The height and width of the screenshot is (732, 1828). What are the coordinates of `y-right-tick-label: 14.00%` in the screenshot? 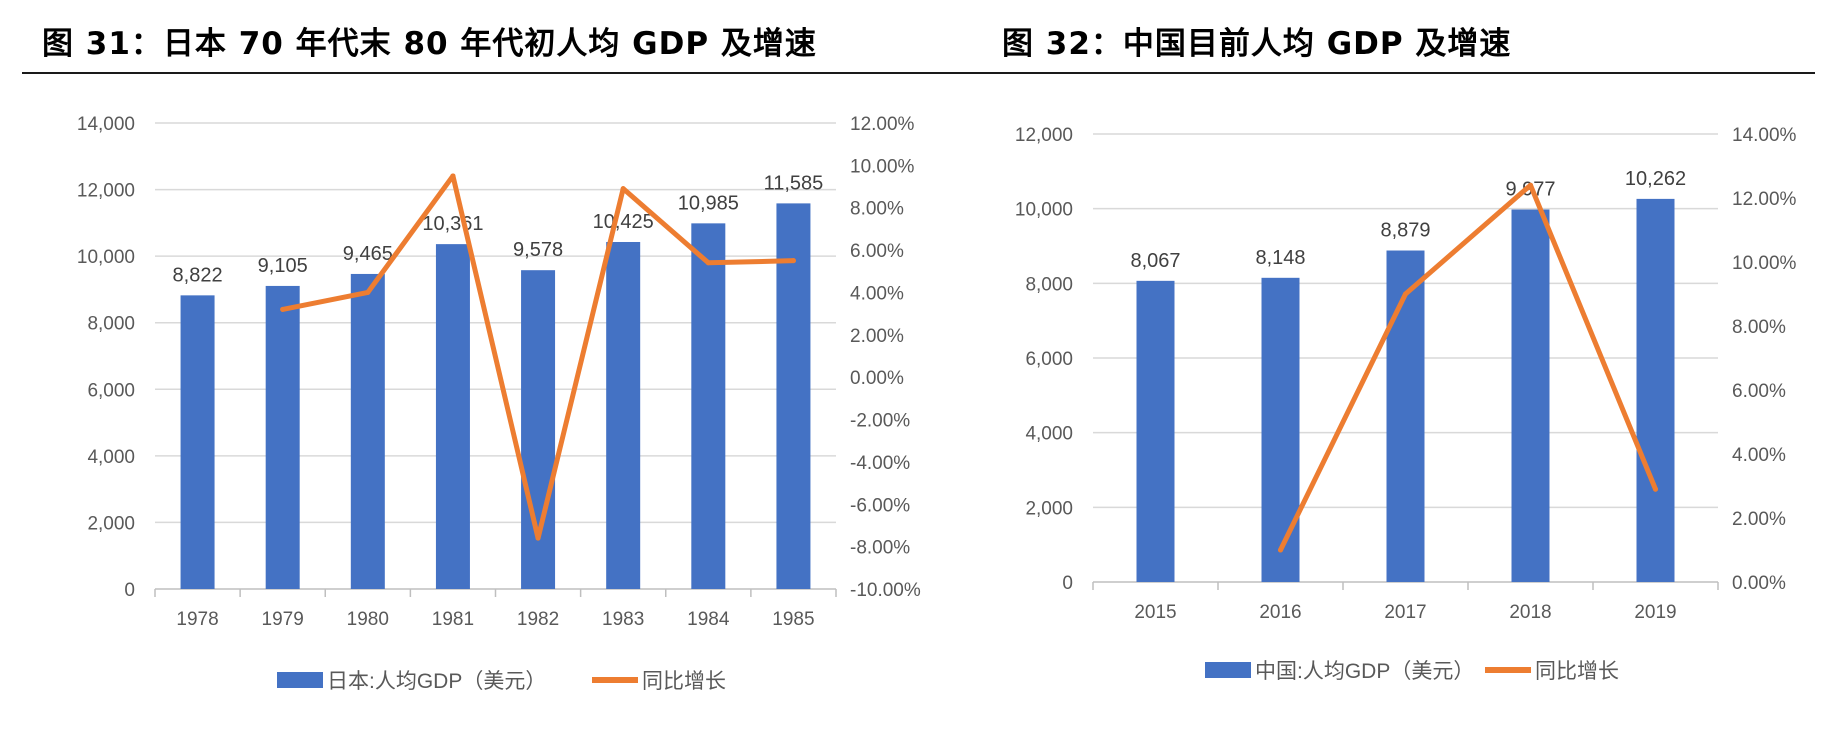 It's located at (1764, 135).